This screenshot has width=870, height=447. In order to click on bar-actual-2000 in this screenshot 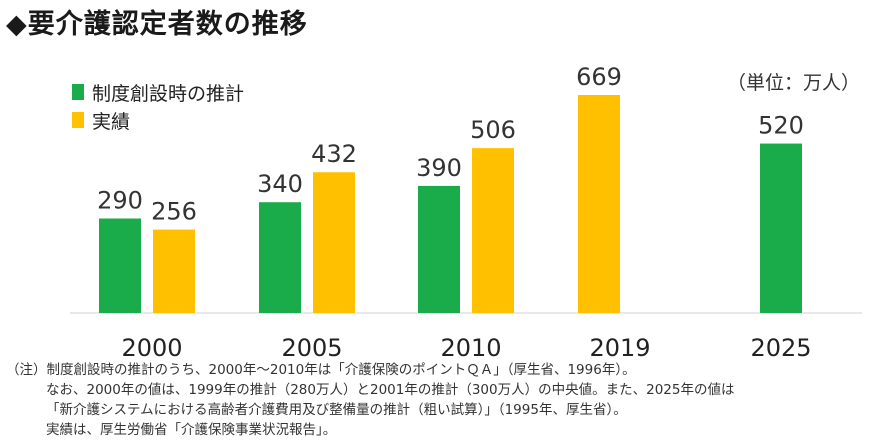, I will do `click(174, 271)`.